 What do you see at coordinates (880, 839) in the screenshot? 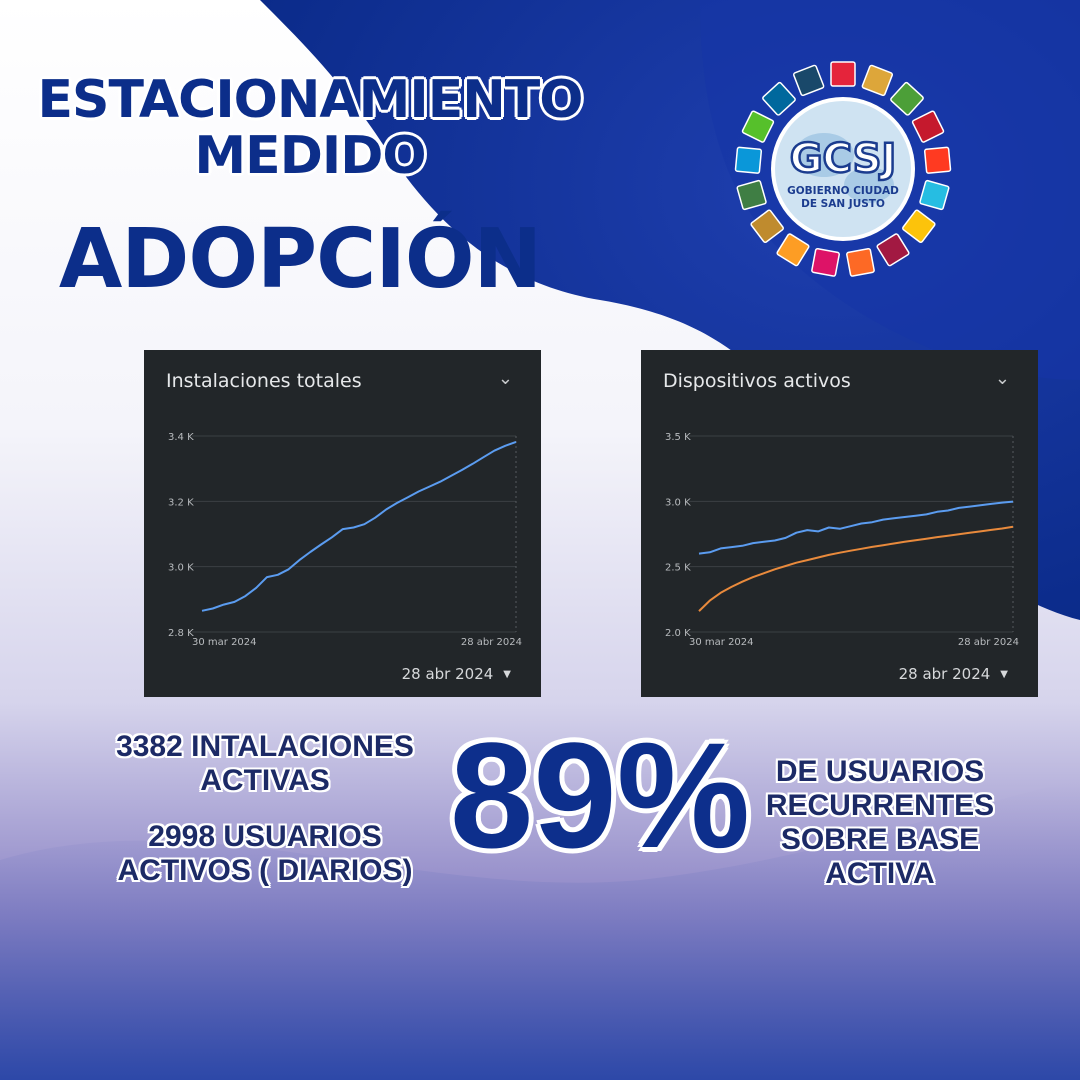
I see `recurring-description-line-3: SOBRE BASE` at bounding box center [880, 839].